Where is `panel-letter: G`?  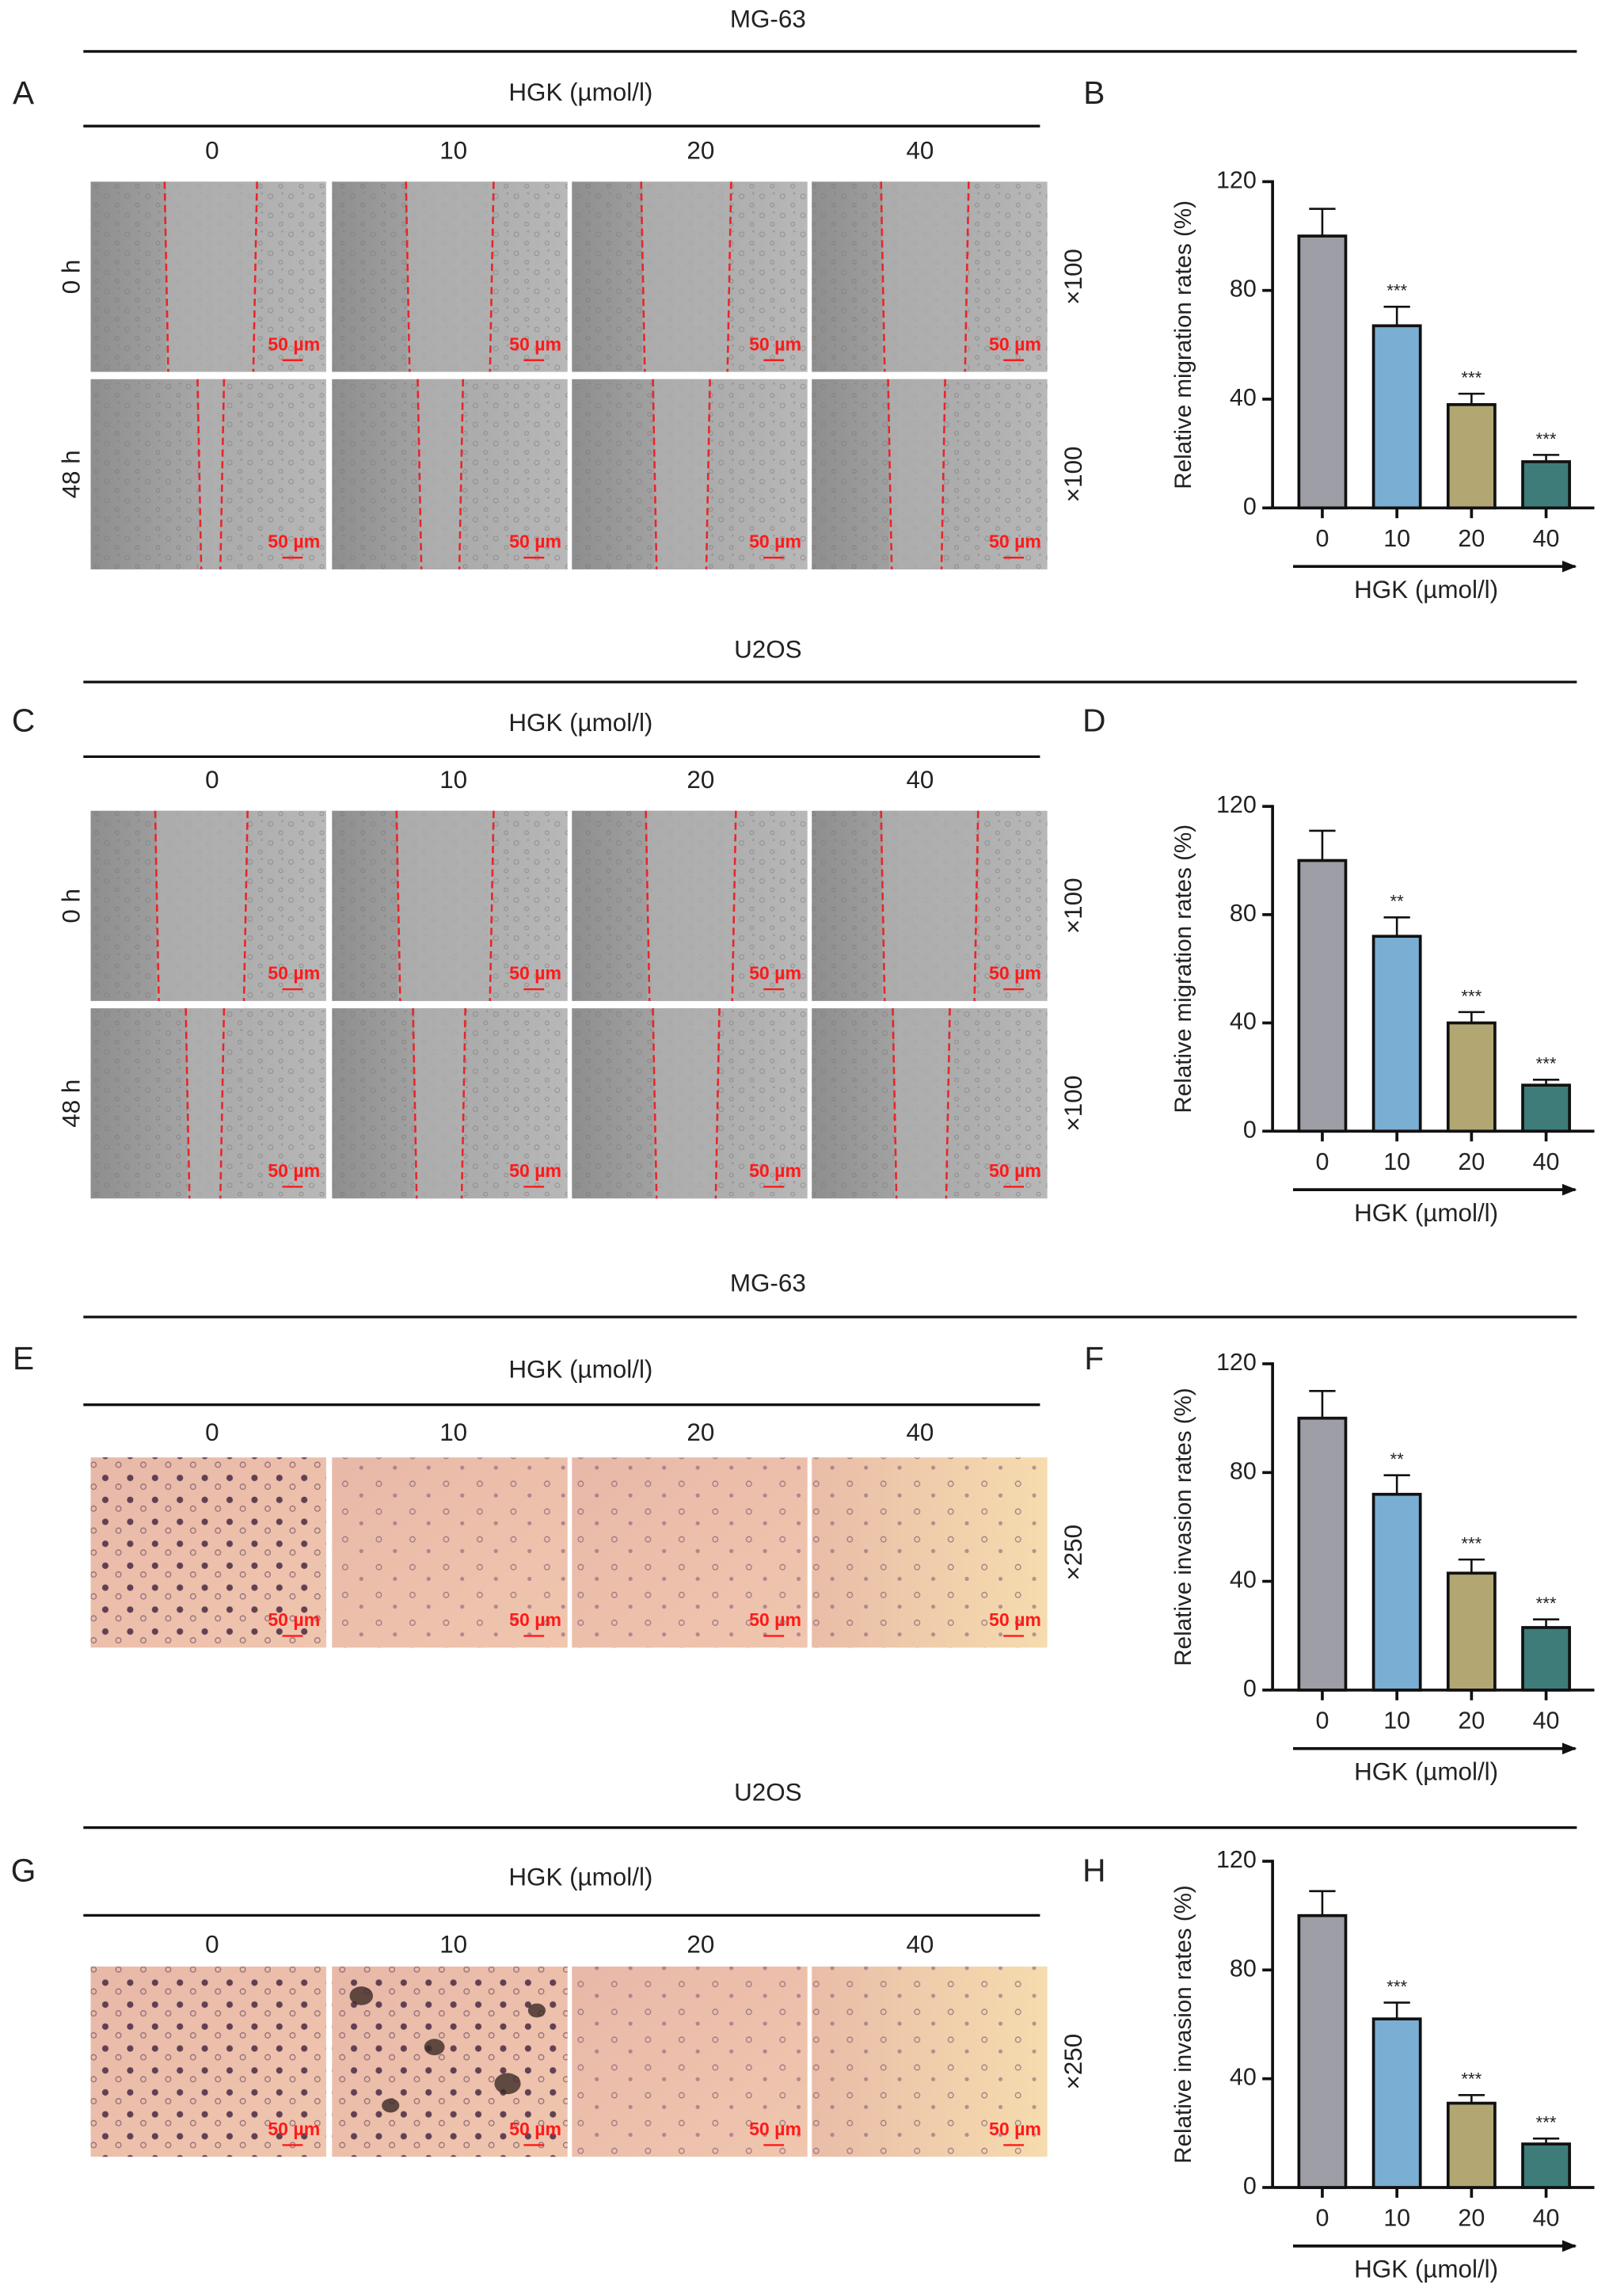
panel-letter: G is located at coordinates (24, 1870).